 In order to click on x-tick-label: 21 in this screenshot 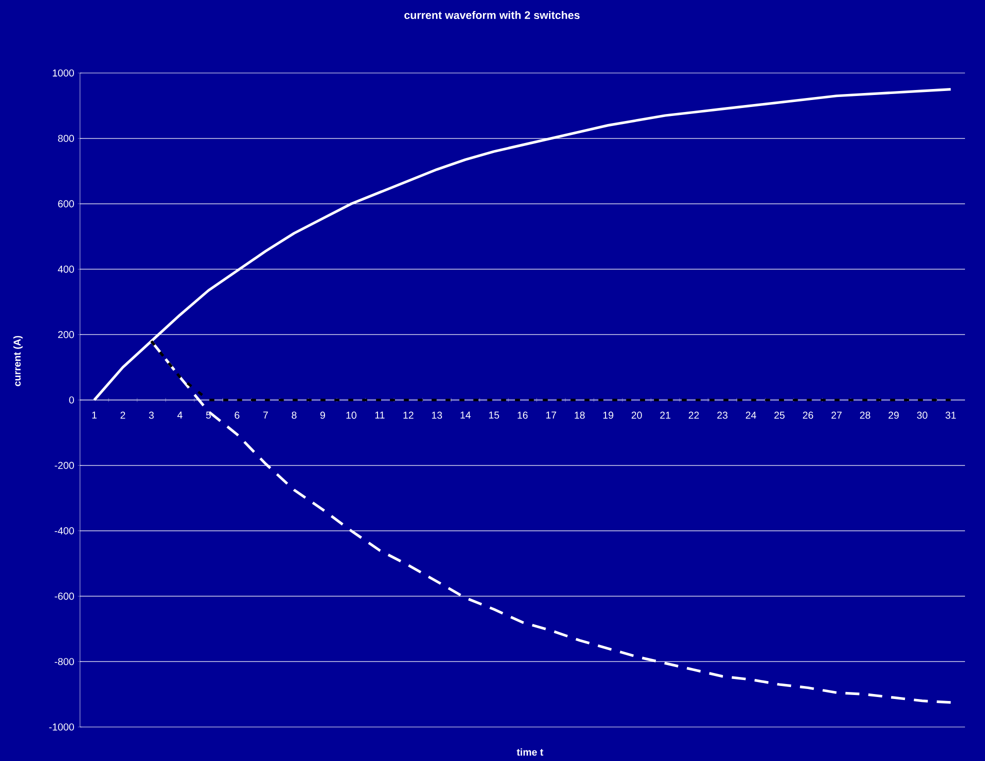, I will do `click(665, 415)`.